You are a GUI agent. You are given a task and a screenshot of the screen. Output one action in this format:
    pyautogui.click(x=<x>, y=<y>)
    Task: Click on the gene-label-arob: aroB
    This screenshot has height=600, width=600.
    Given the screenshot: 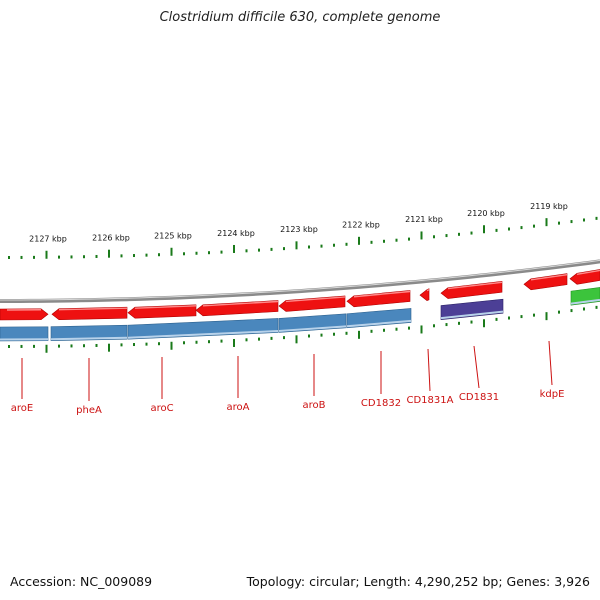 What is the action you would take?
    pyautogui.click(x=314, y=405)
    